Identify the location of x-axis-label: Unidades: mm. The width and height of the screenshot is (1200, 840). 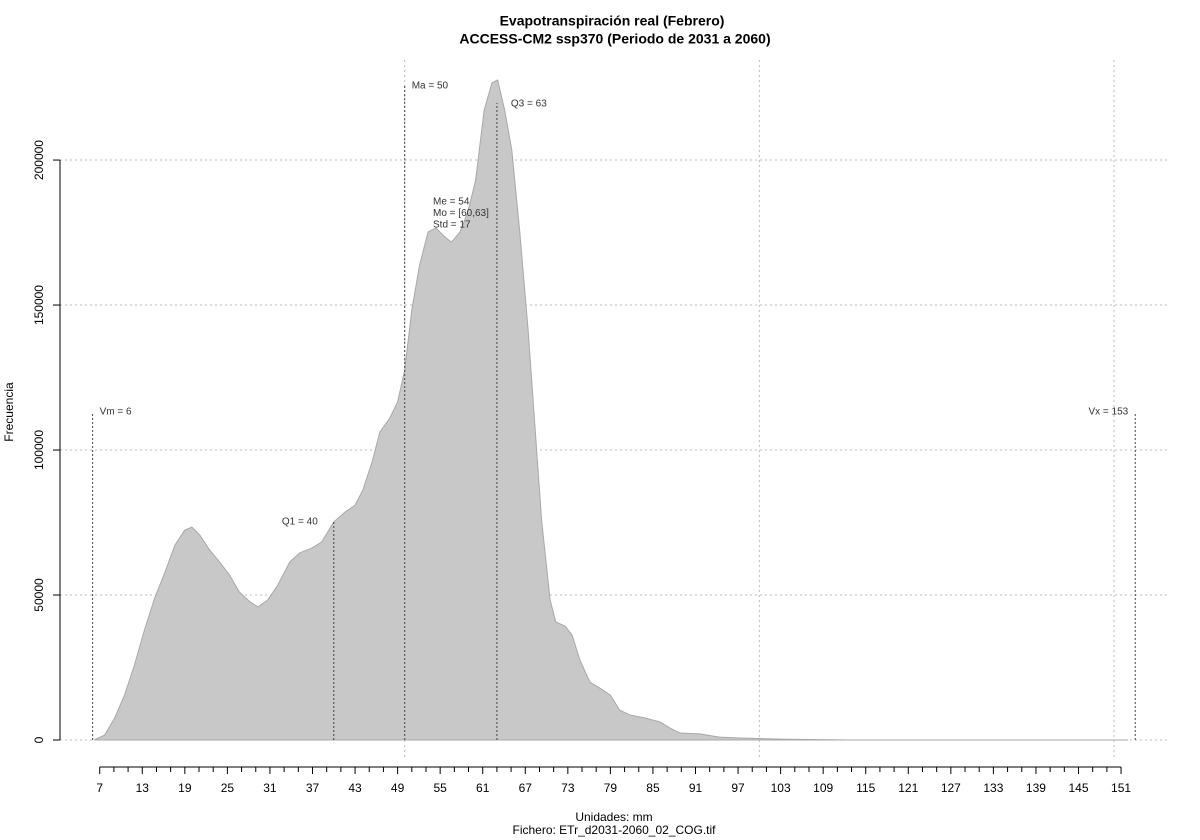
(613, 817).